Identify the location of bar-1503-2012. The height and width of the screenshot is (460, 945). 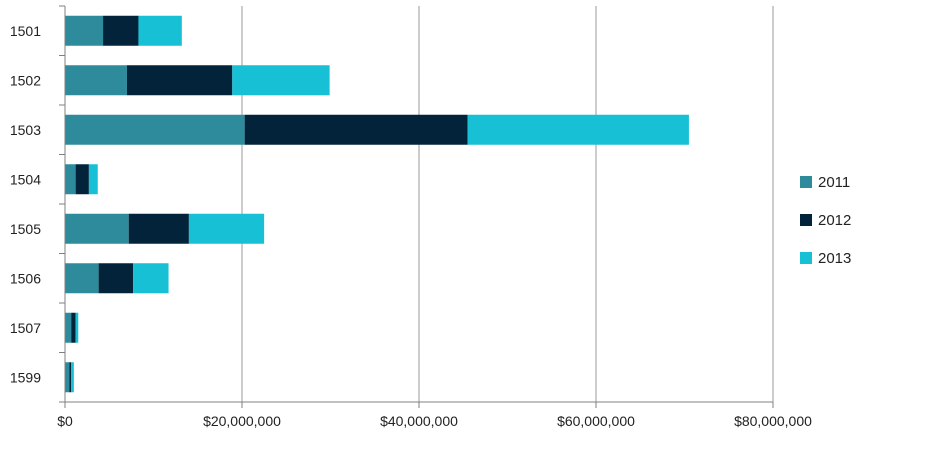
(356, 129).